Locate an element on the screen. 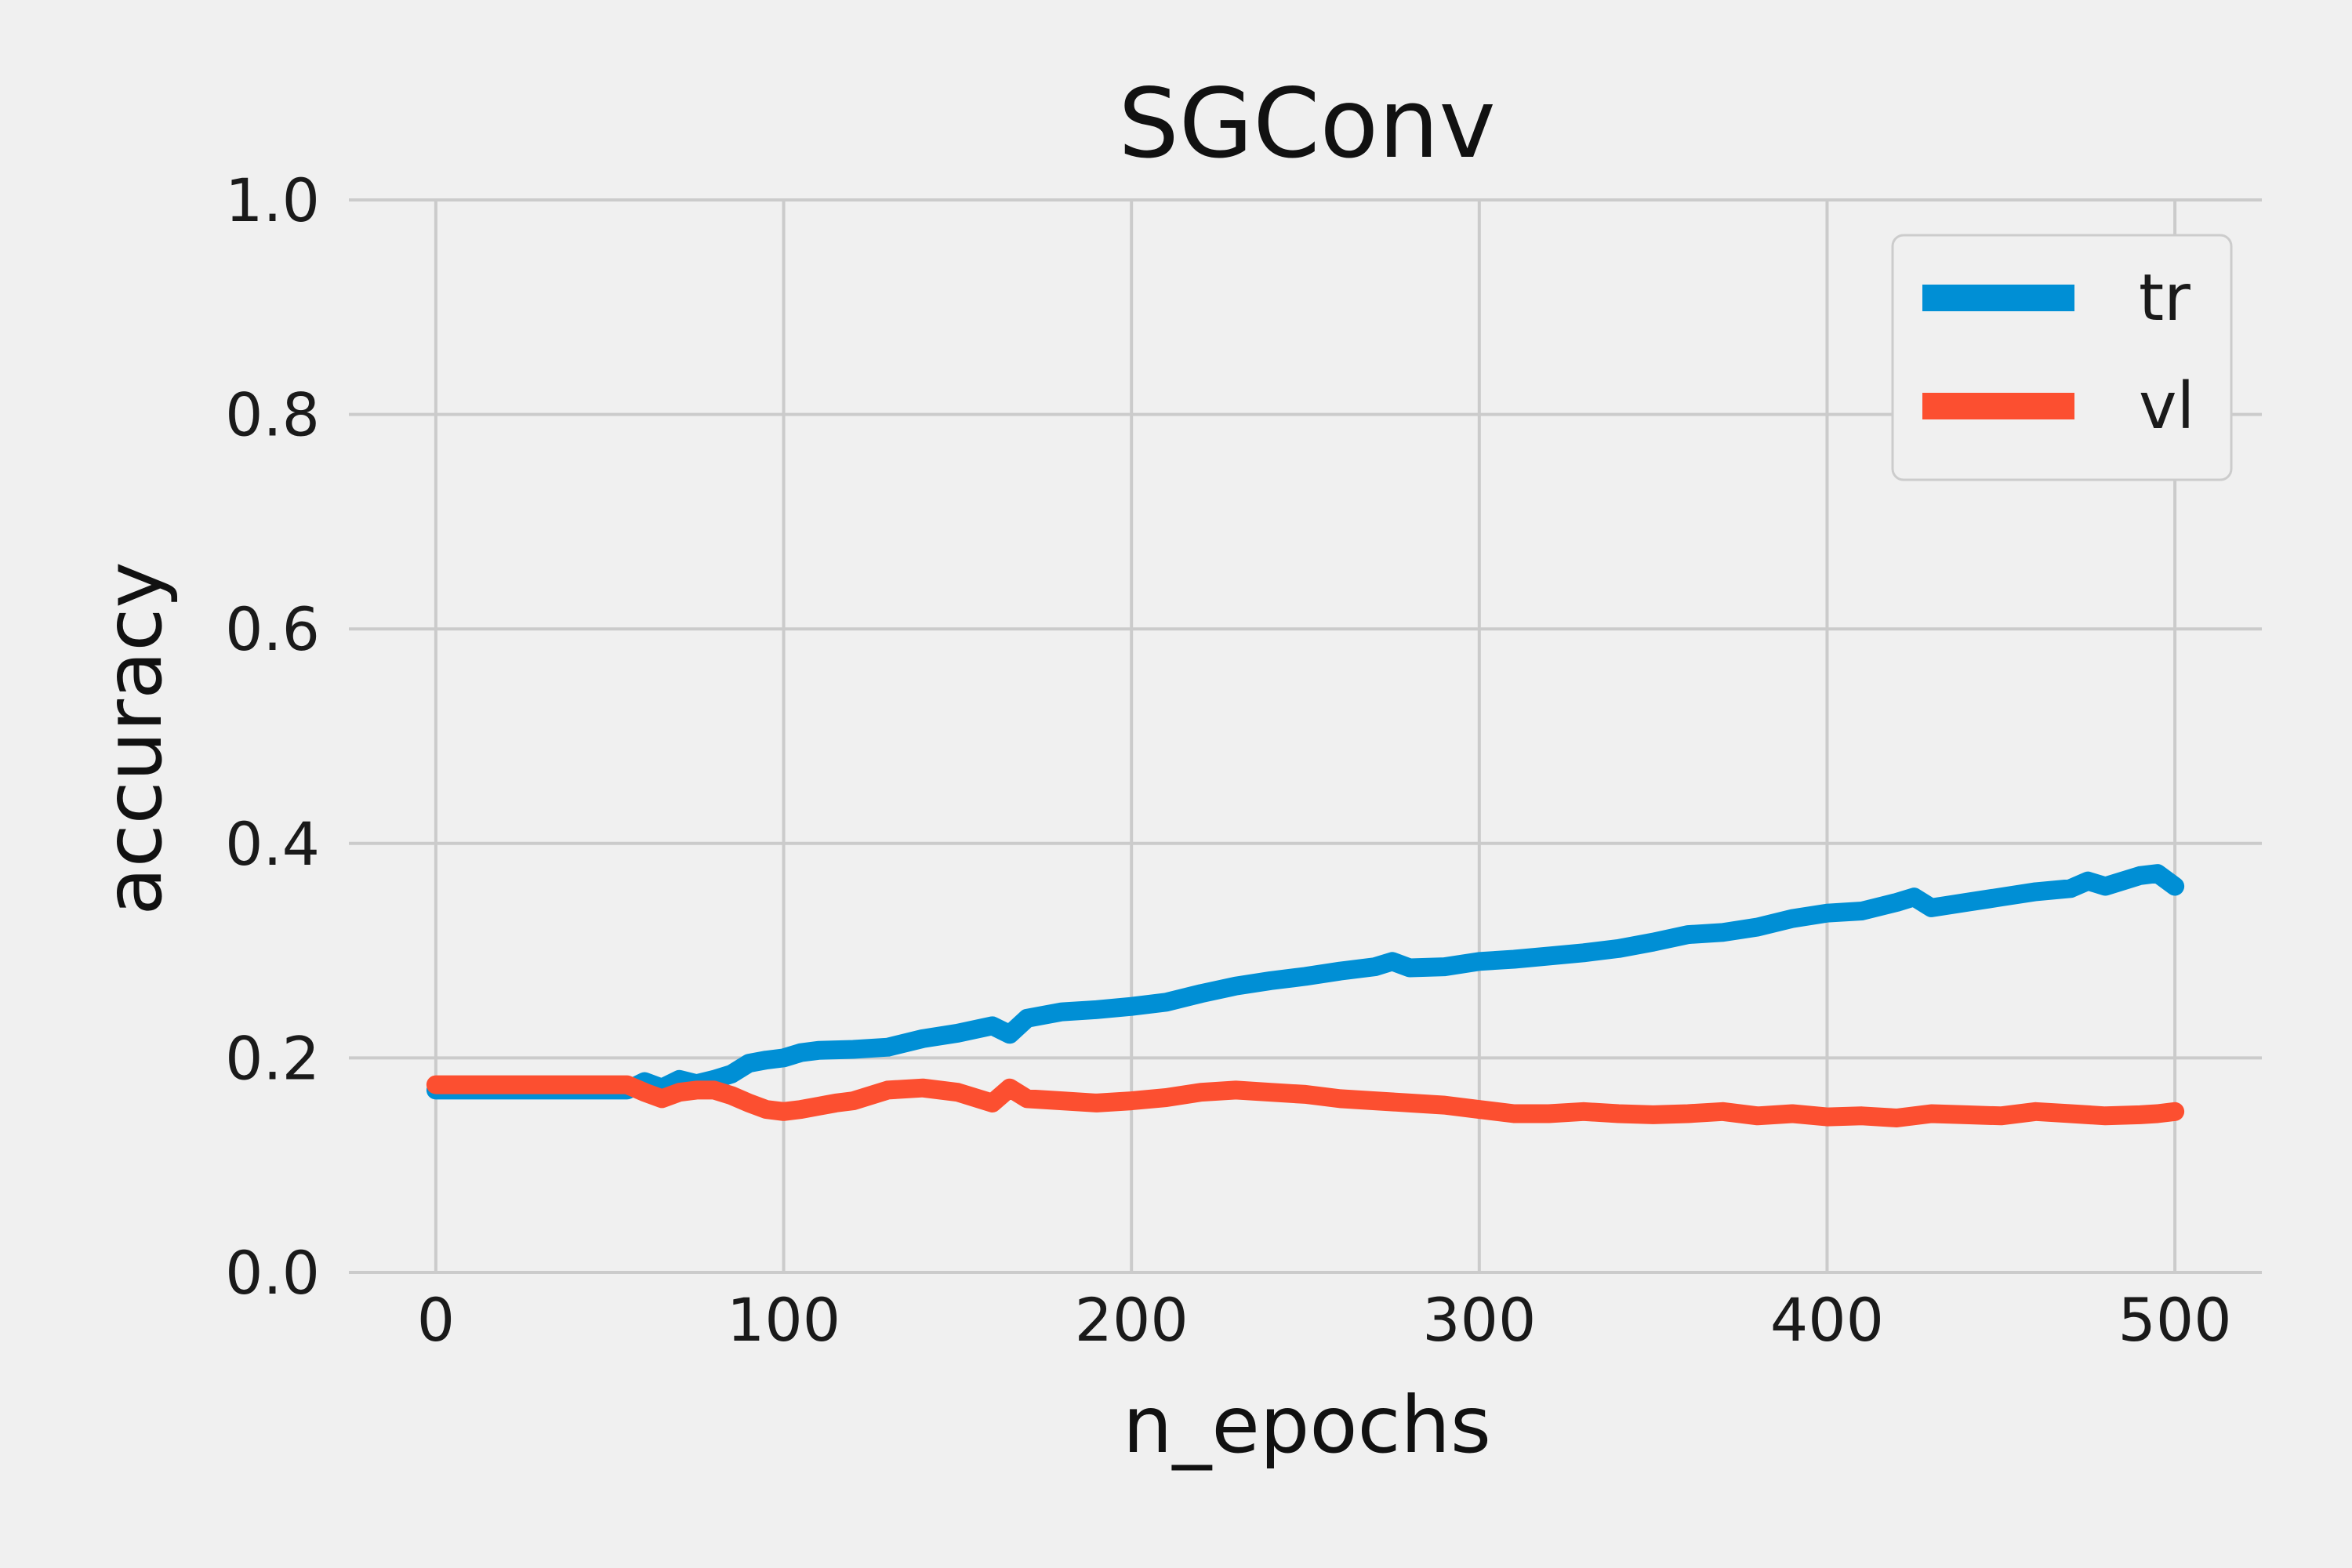  legend-label-tr: tr is located at coordinates (2164, 298).